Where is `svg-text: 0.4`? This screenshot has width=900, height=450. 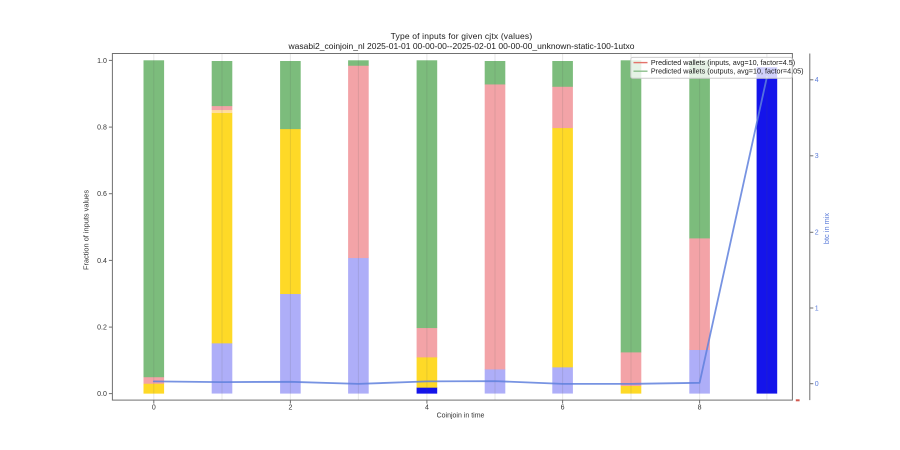 svg-text: 0.4 is located at coordinates (102, 261).